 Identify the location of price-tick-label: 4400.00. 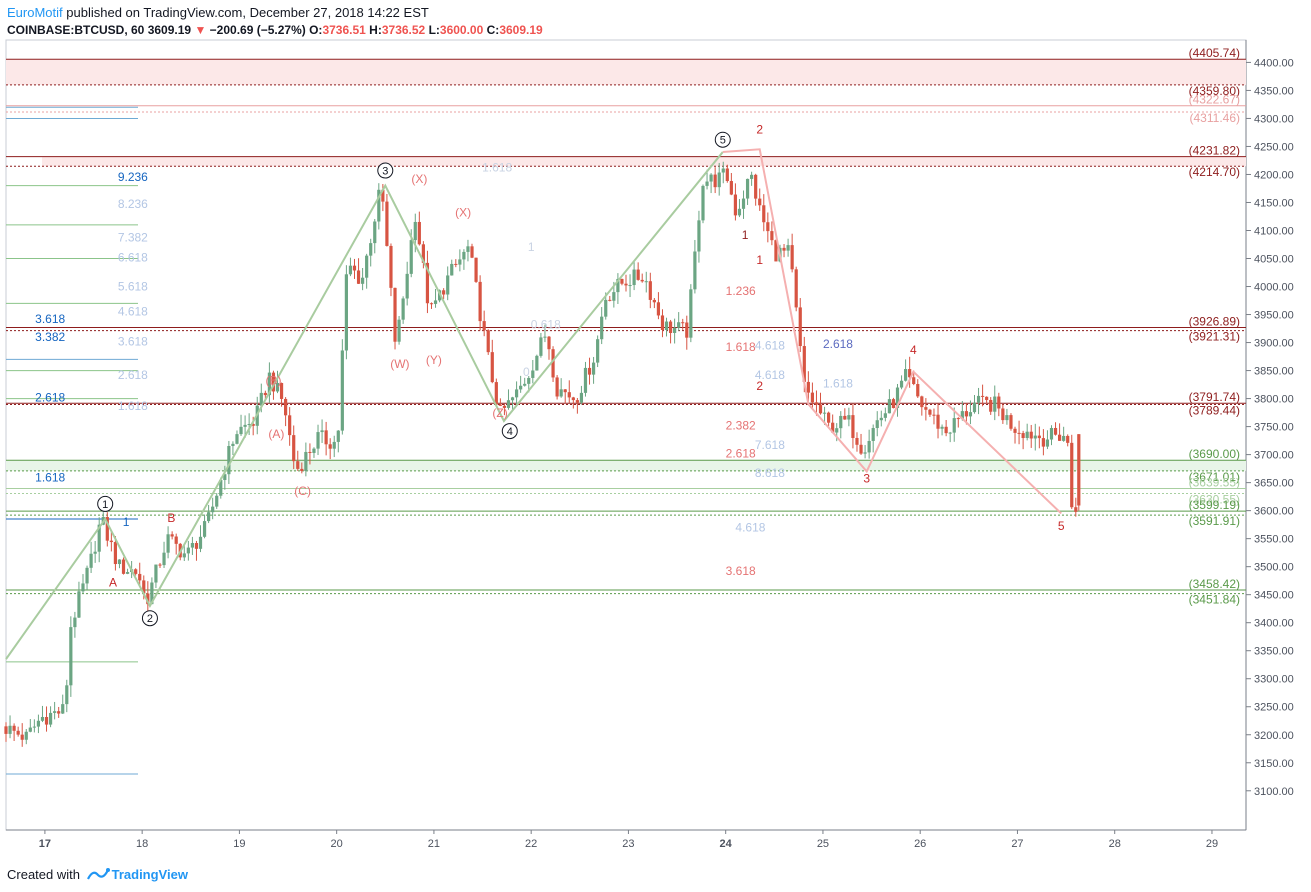
(1274, 63).